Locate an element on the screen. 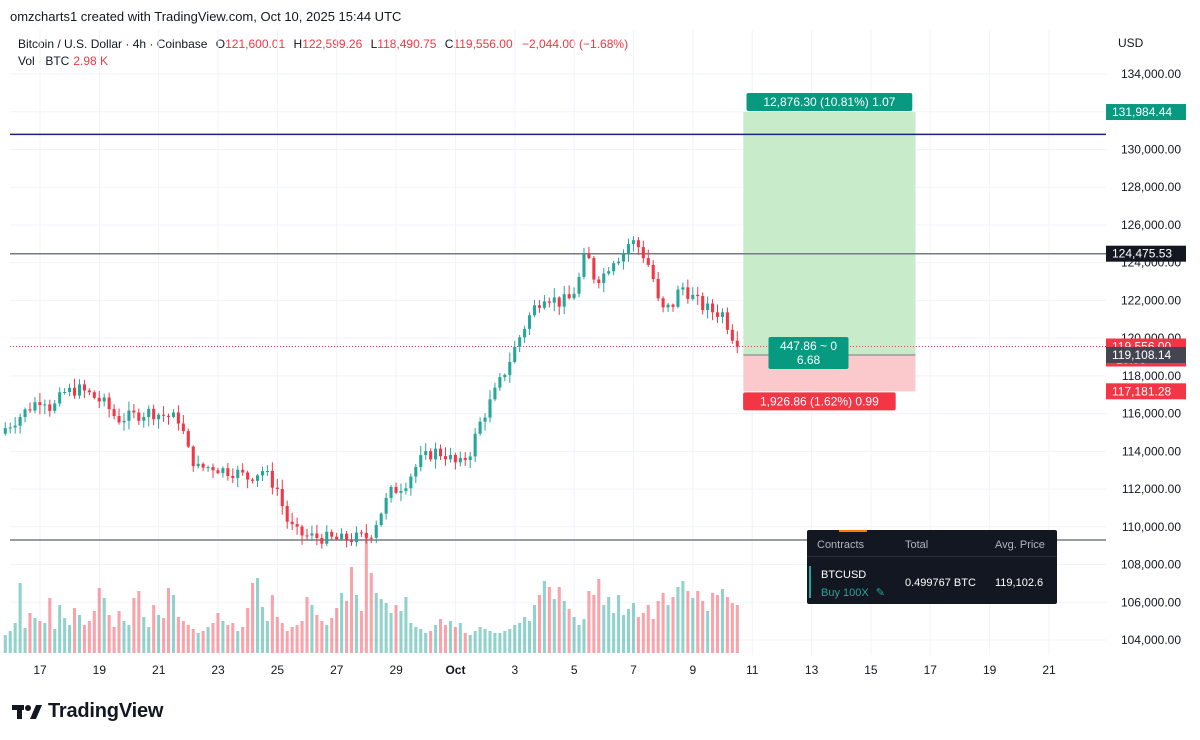  high-value: 122,599.26 is located at coordinates (332, 44).